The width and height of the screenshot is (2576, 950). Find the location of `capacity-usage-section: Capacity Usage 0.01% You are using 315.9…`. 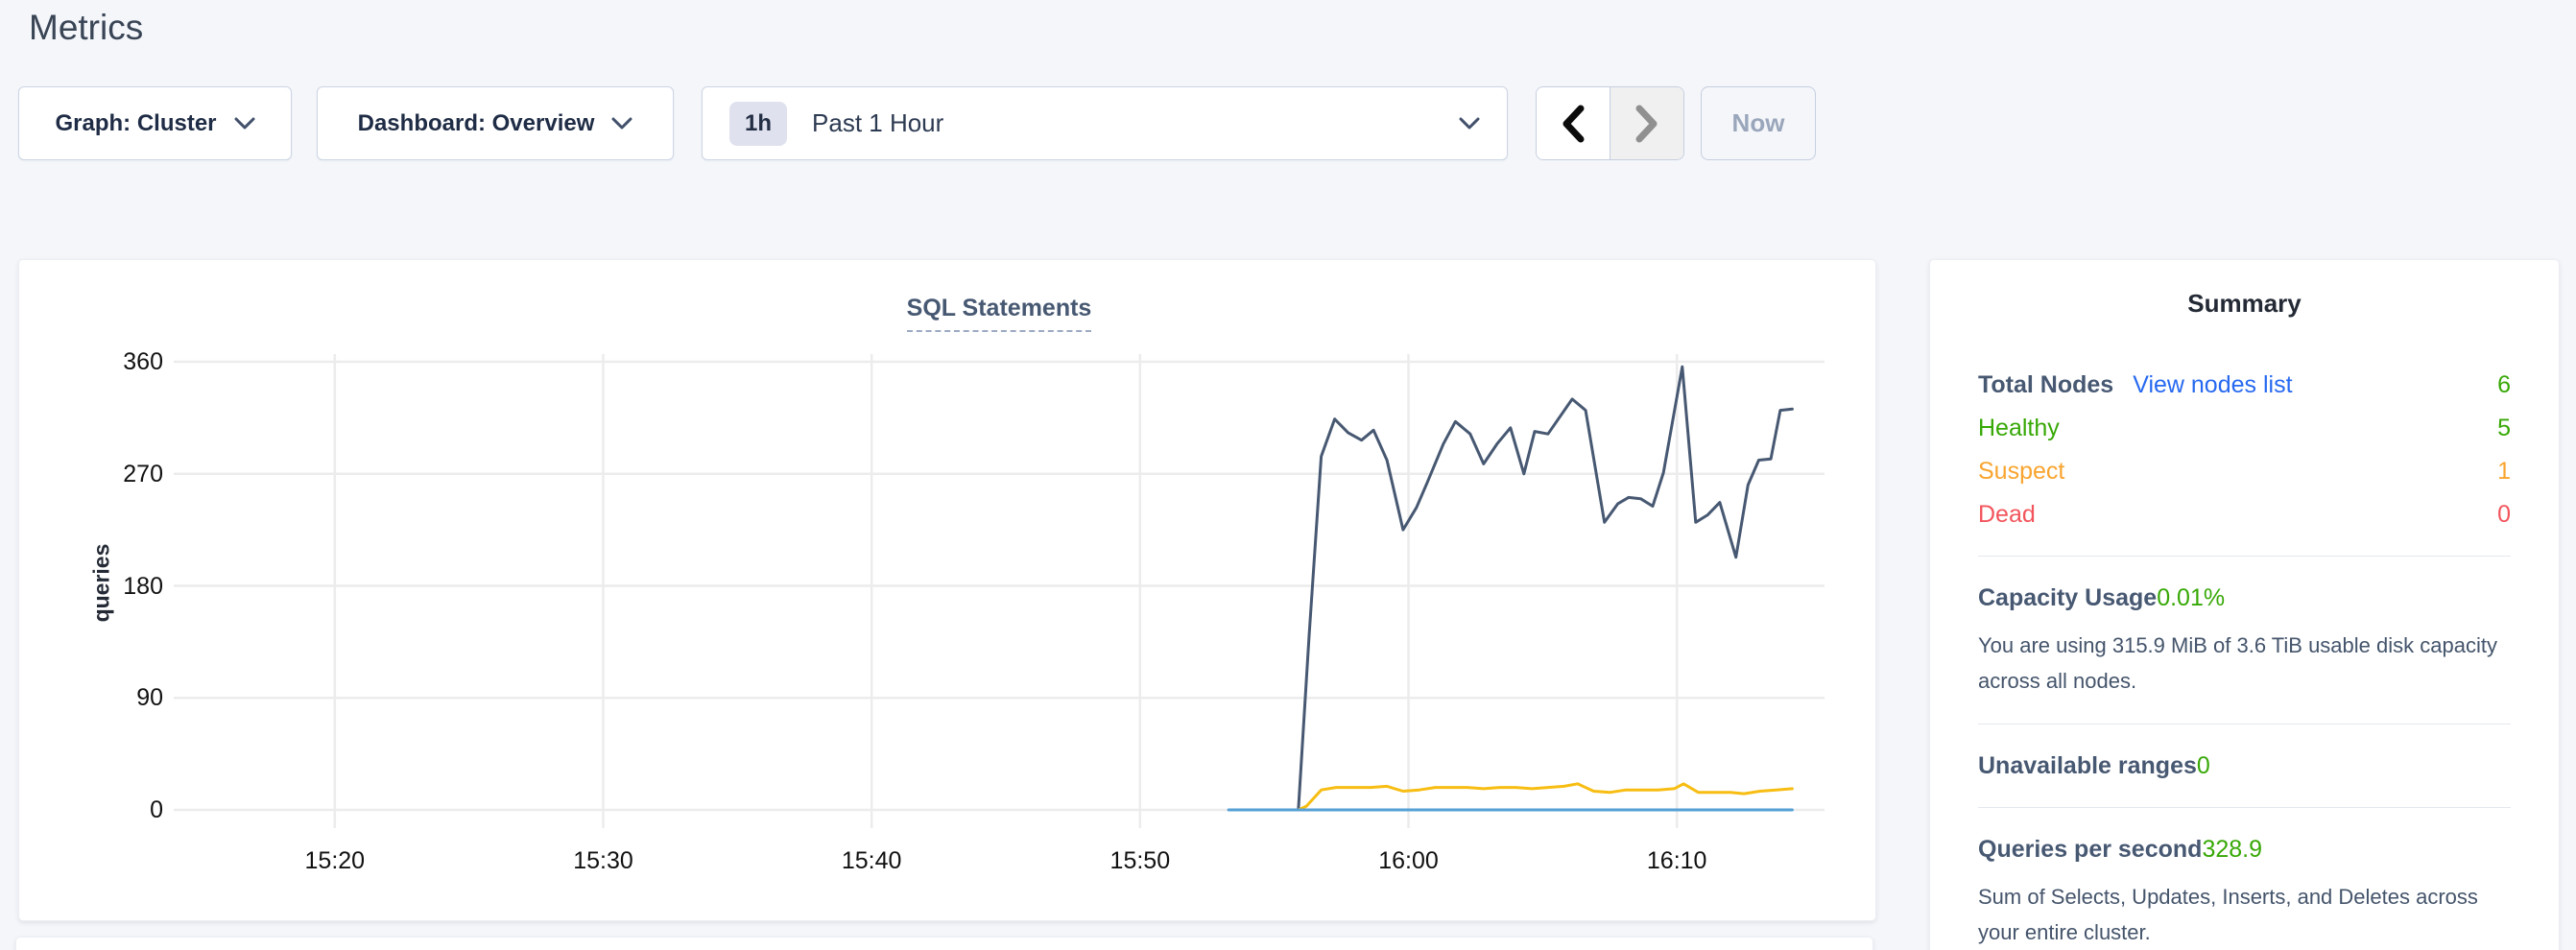

capacity-usage-section: Capacity Usage 0.01% You are using 315.9… is located at coordinates (2244, 628).